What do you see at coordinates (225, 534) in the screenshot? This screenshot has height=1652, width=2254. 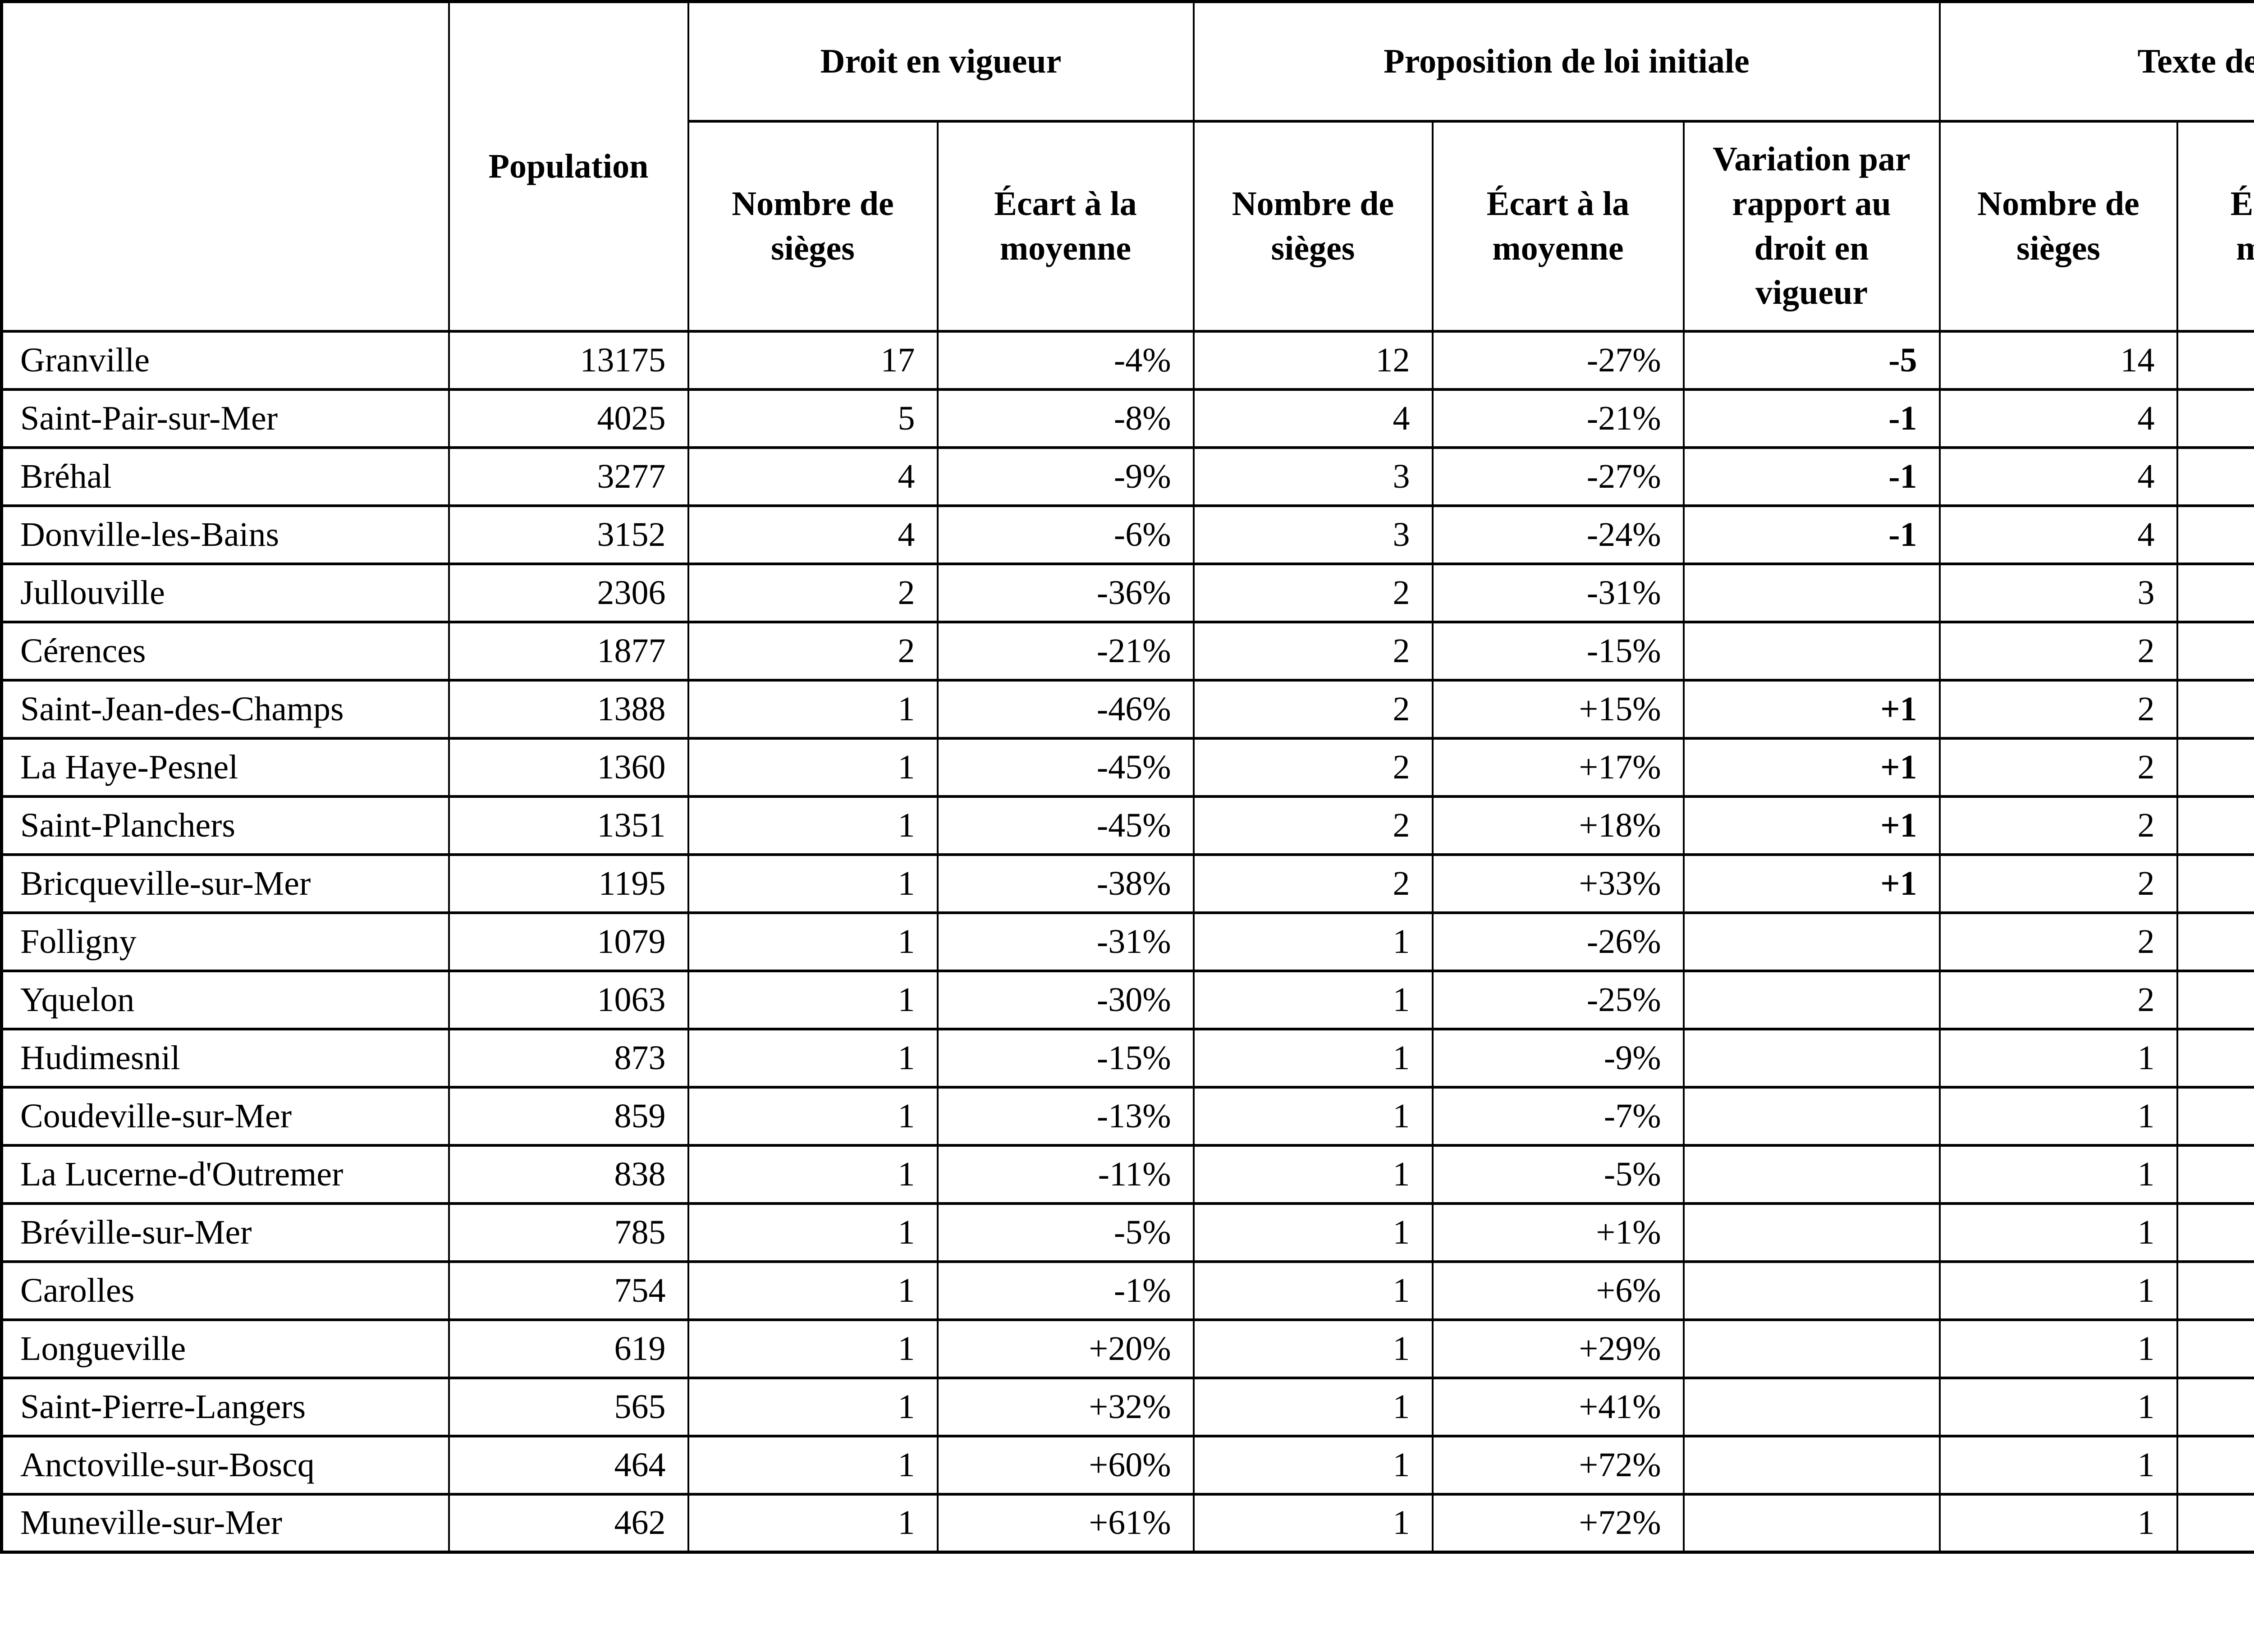 I see `cell-commune: Donville-les-Bains` at bounding box center [225, 534].